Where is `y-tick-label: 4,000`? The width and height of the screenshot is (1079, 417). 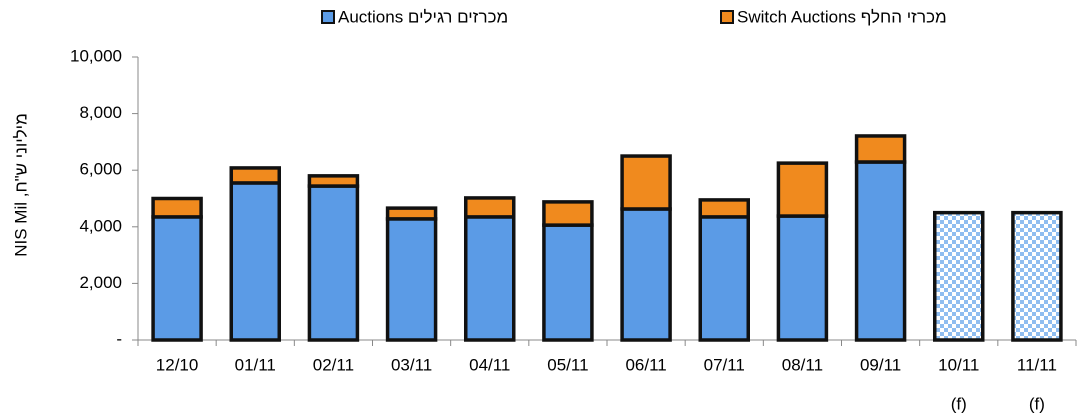
y-tick-label: 4,000 is located at coordinates (100, 225).